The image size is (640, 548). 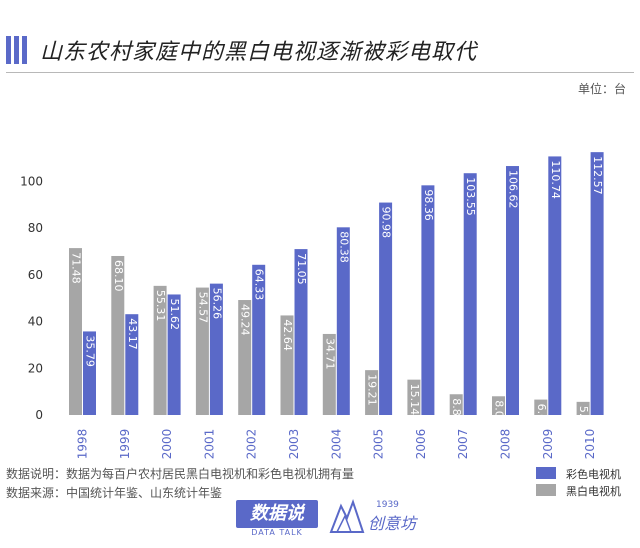 What do you see at coordinates (114, 493) in the screenshot?
I see `data-source: 数据来源：中国统计年鉴、山东统计年鉴` at bounding box center [114, 493].